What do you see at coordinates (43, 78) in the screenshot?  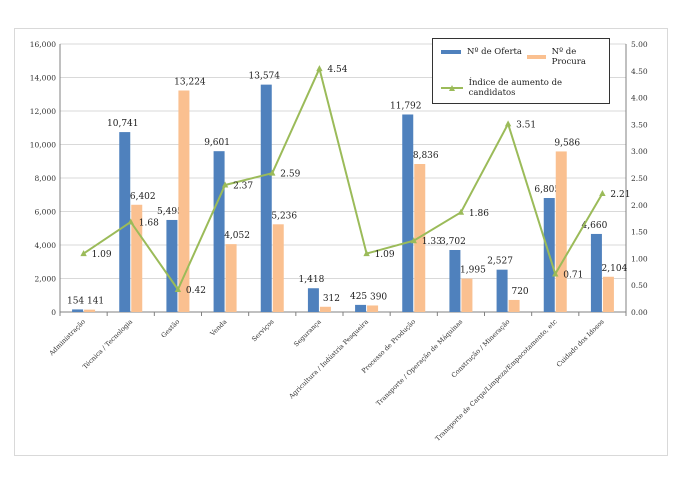 I see `y-left-tick-label: 14,000` at bounding box center [43, 78].